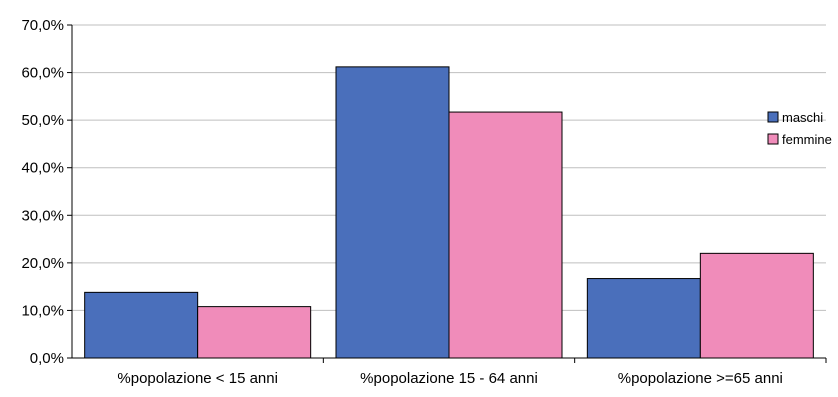 The image size is (838, 397). I want to click on legend-swatch-femmine, so click(773, 139).